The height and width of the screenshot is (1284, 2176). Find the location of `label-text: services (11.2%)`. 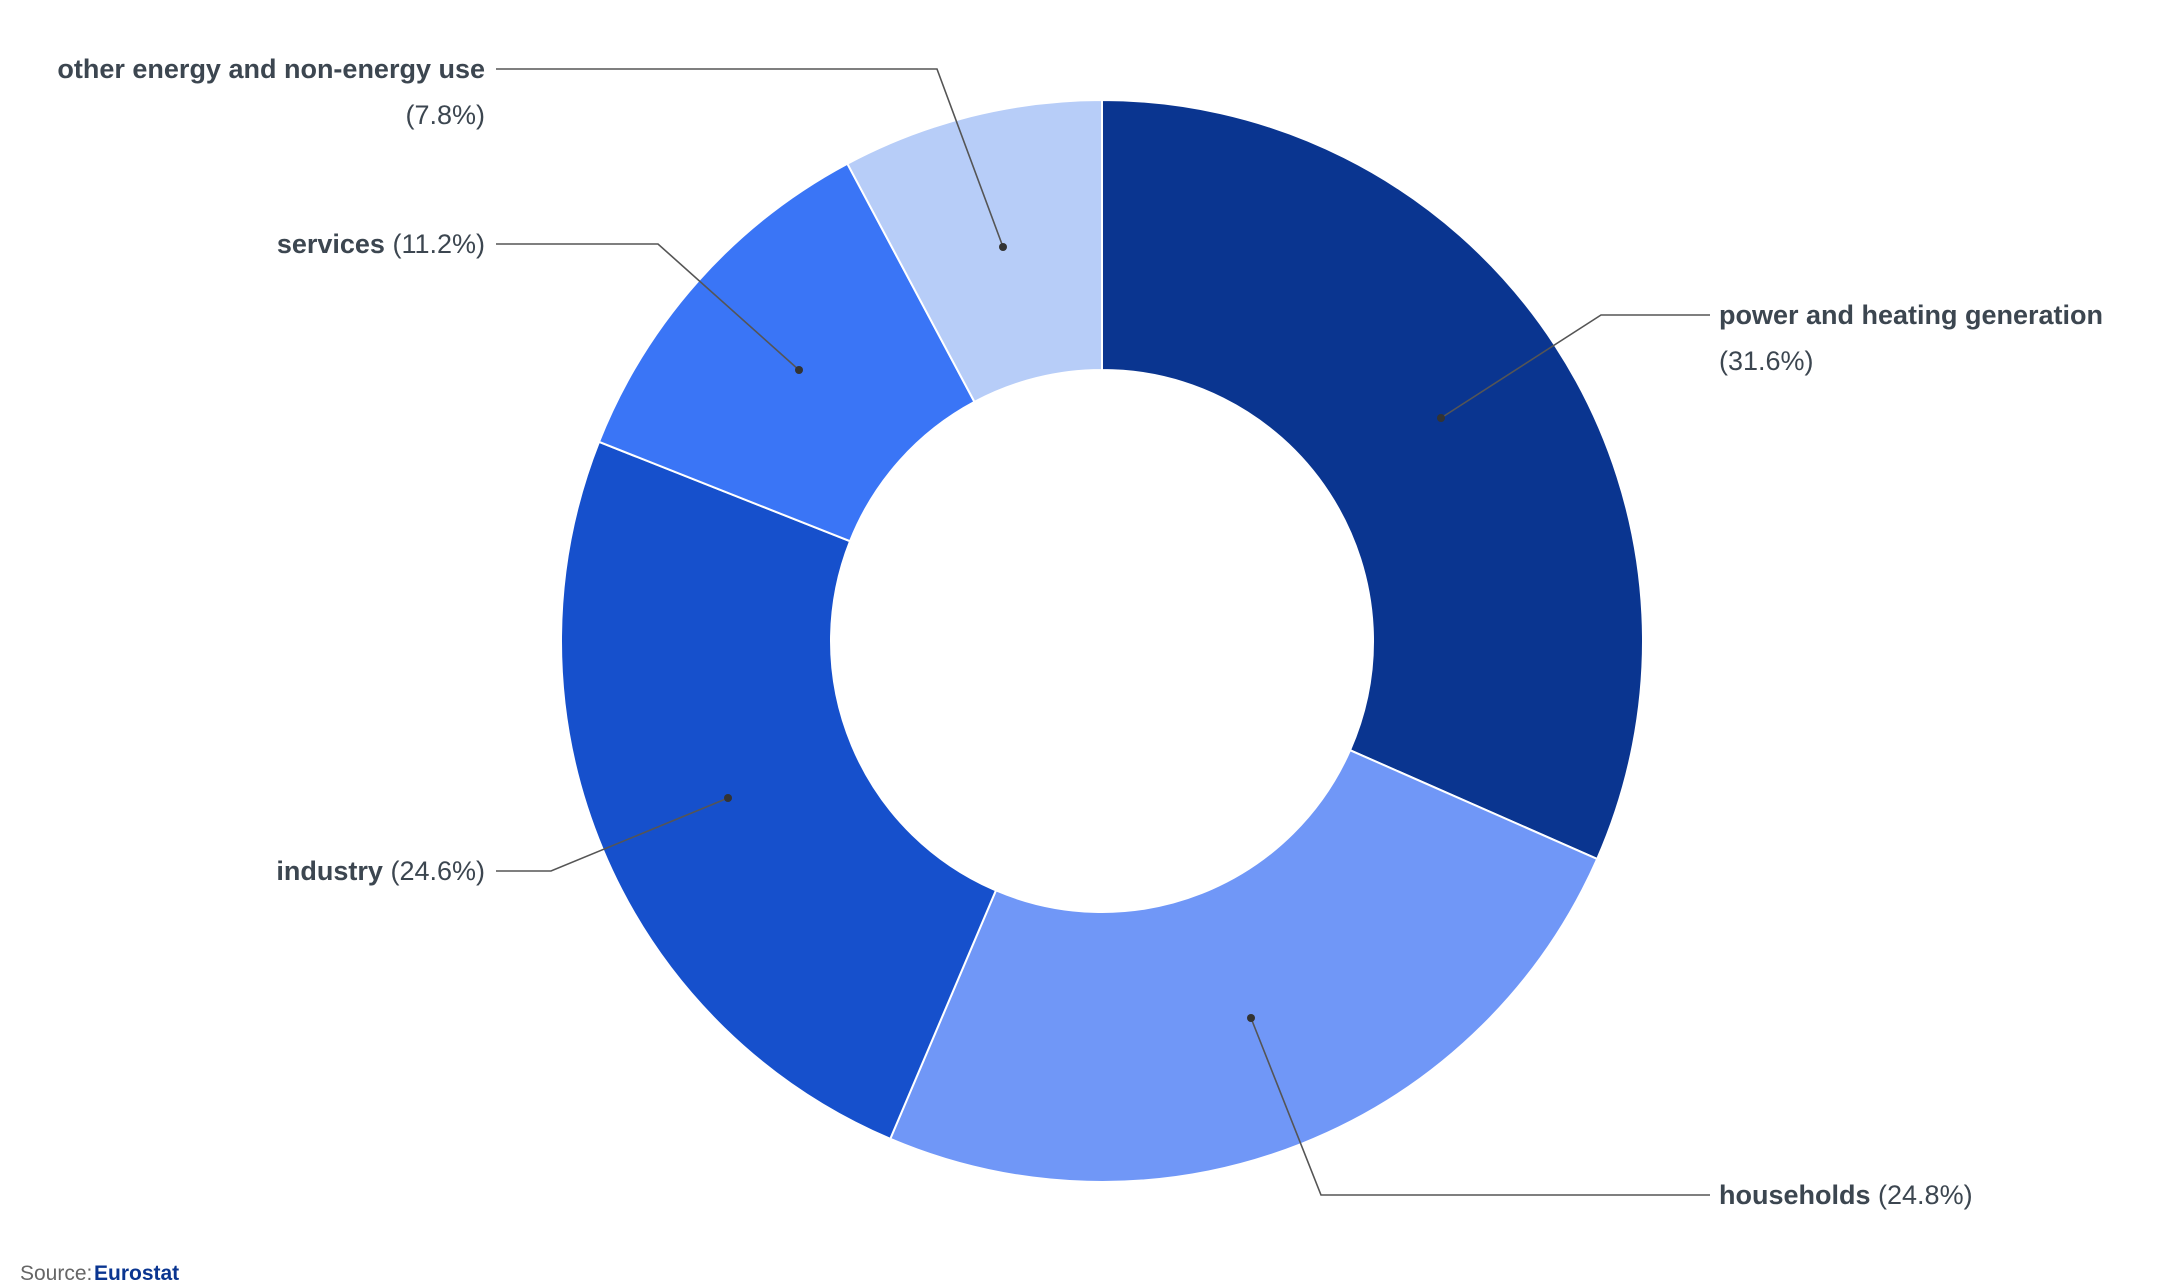

label-text: services (11.2%) is located at coordinates (247, 244).